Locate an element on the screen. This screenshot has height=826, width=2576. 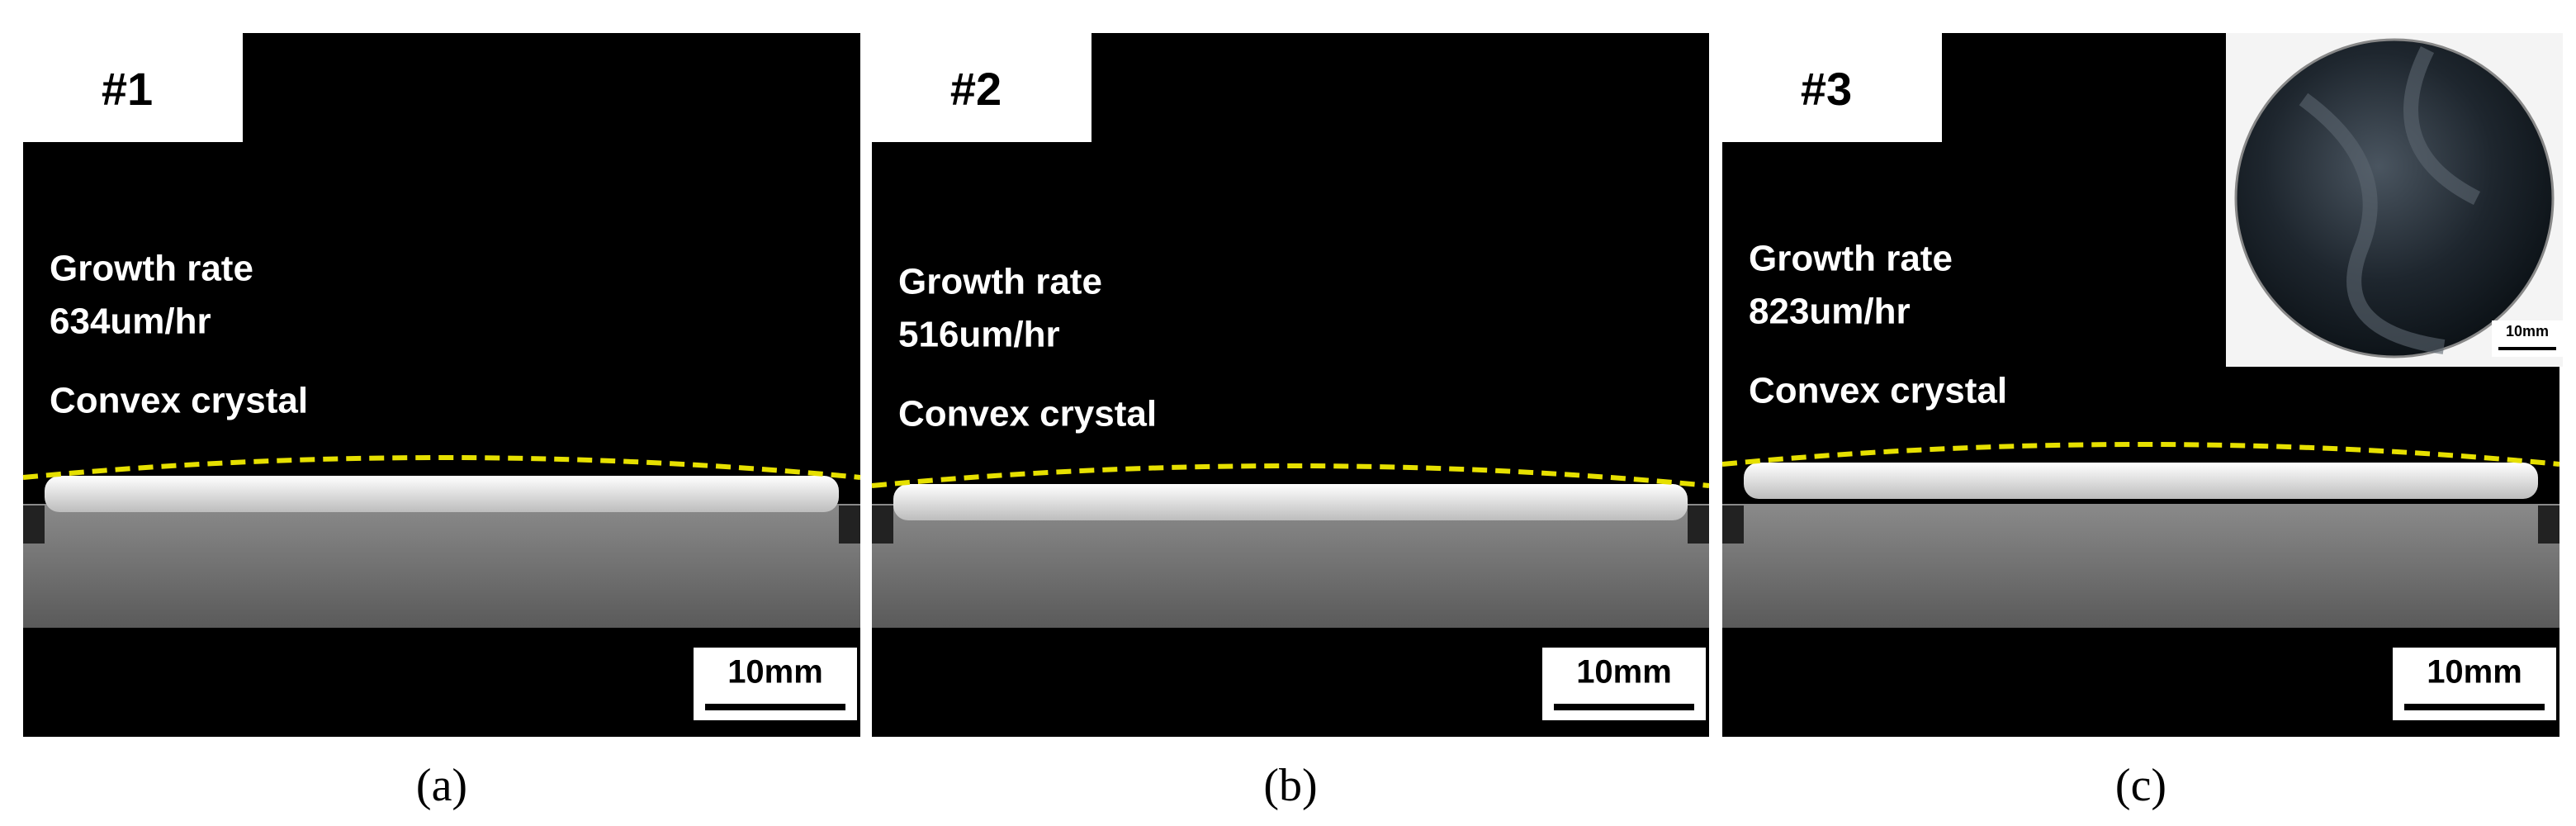
growth-rate-value: 823um/hr is located at coordinates (1830, 312).